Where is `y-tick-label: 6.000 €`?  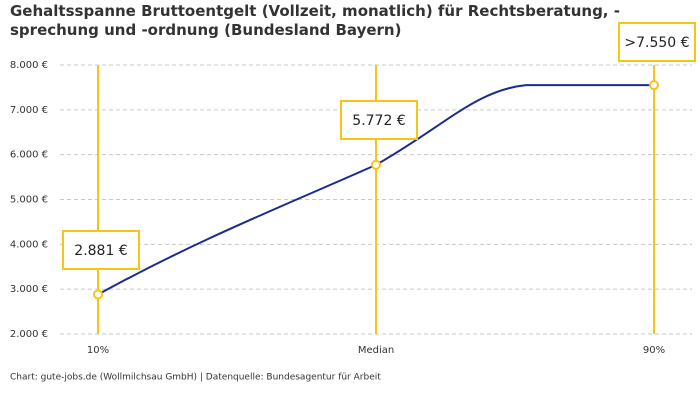 y-tick-label: 6.000 € is located at coordinates (29, 155).